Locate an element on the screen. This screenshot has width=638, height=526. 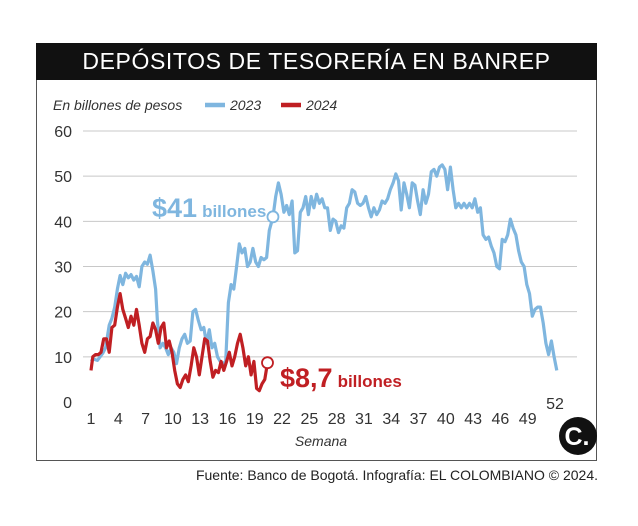
x-tick-label: 13 is located at coordinates (200, 419).